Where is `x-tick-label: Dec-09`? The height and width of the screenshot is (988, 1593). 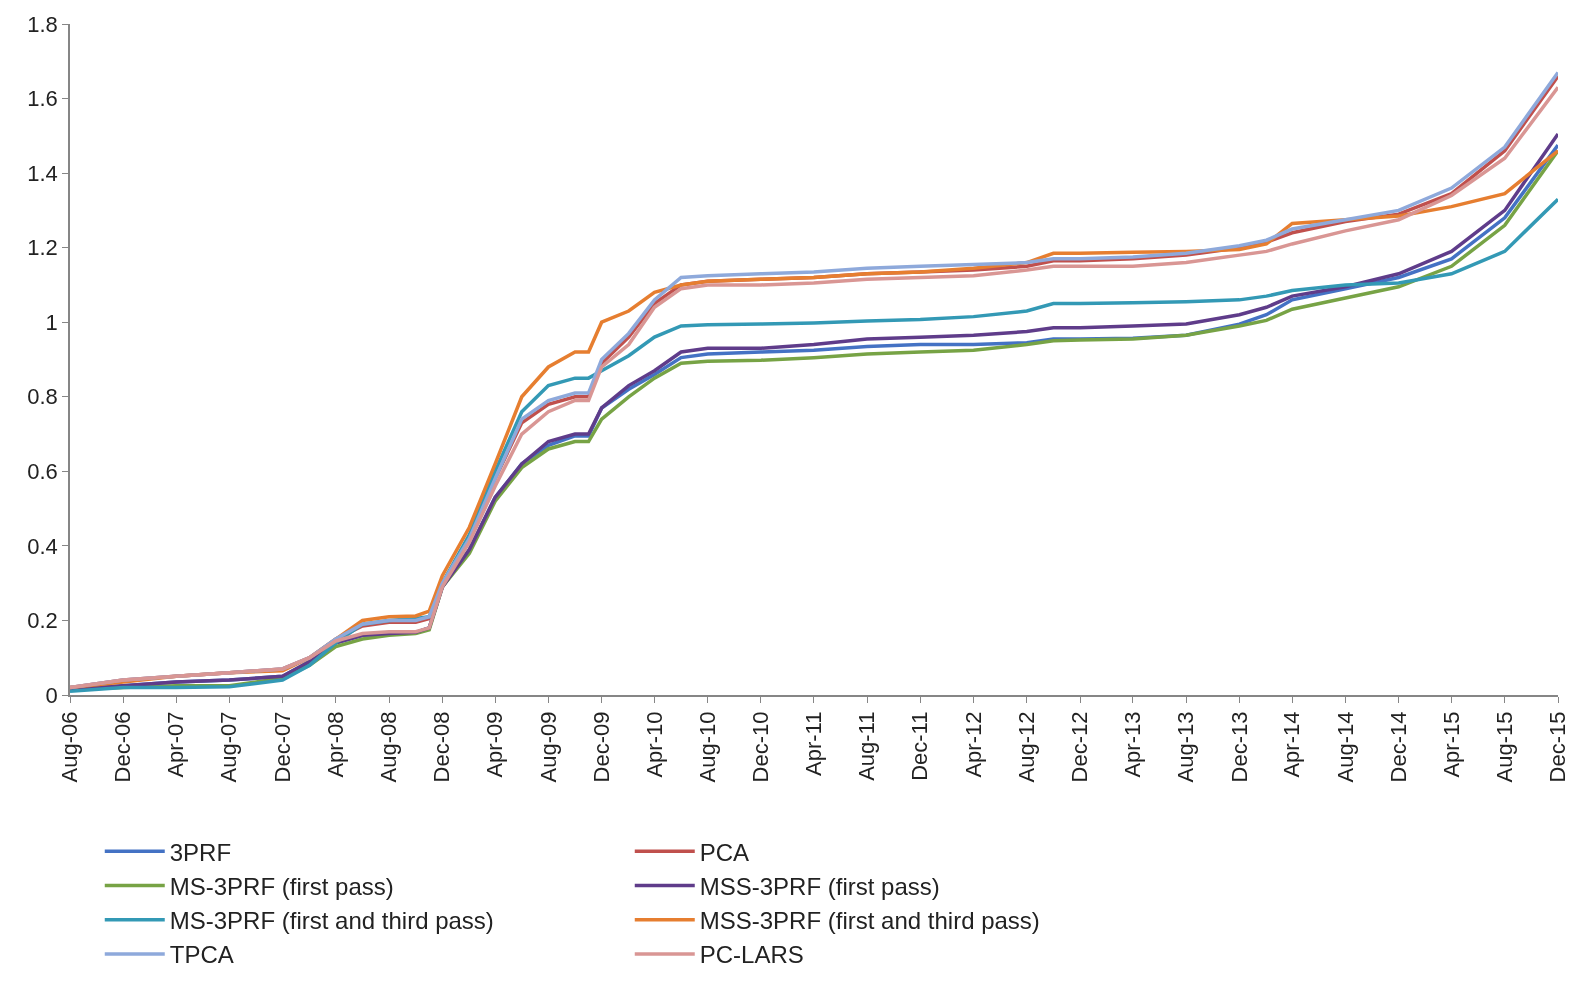 x-tick-label: Dec-09 is located at coordinates (601, 747).